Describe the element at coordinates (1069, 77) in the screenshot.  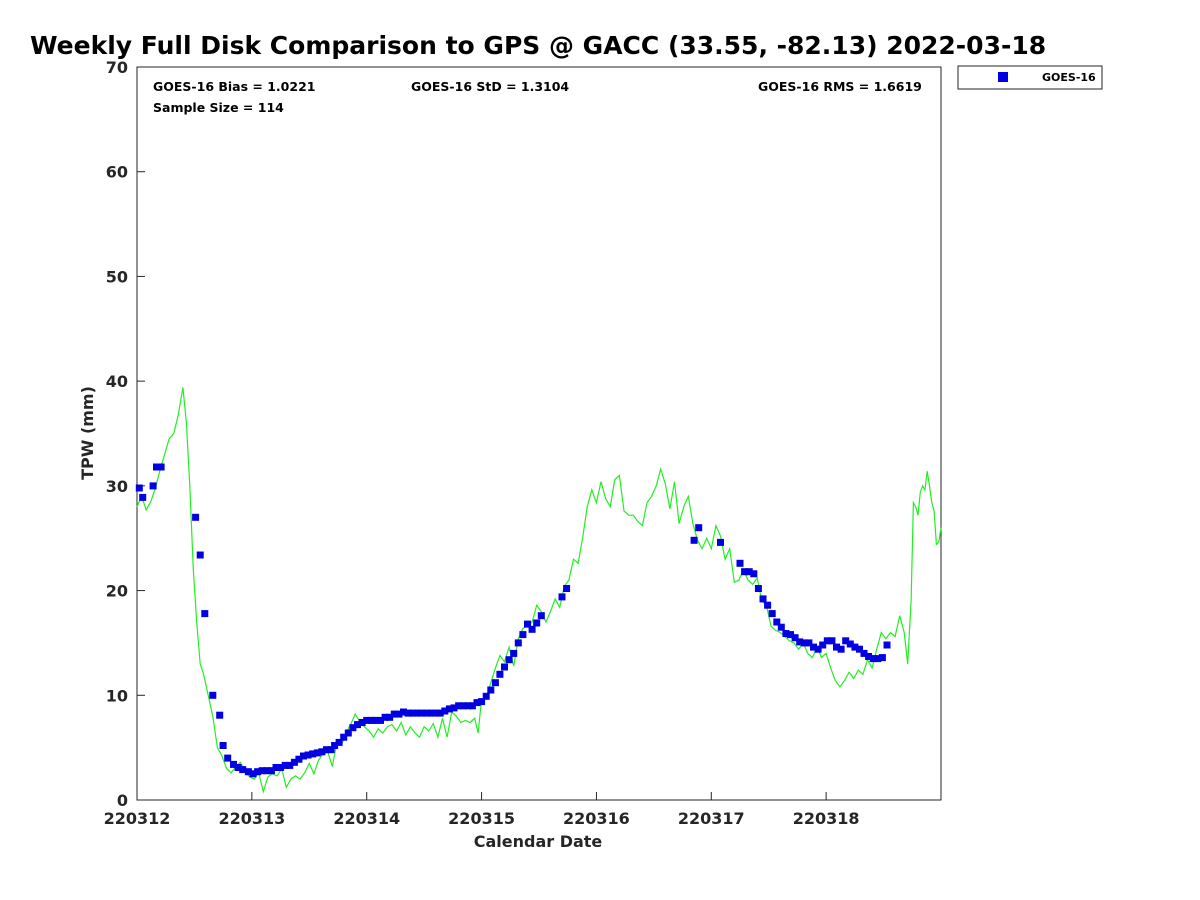
I see `legend-label: GOES-16` at that location.